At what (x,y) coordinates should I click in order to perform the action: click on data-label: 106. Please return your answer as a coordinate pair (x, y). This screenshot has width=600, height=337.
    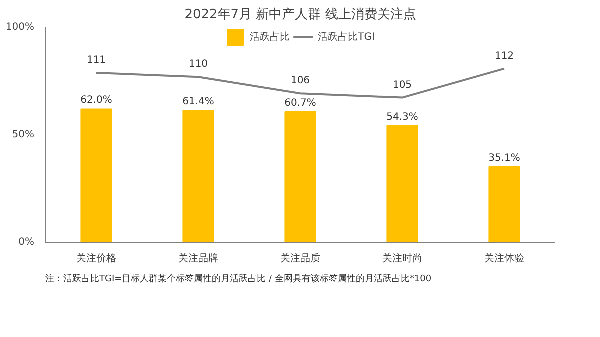
    Looking at the image, I should click on (300, 81).